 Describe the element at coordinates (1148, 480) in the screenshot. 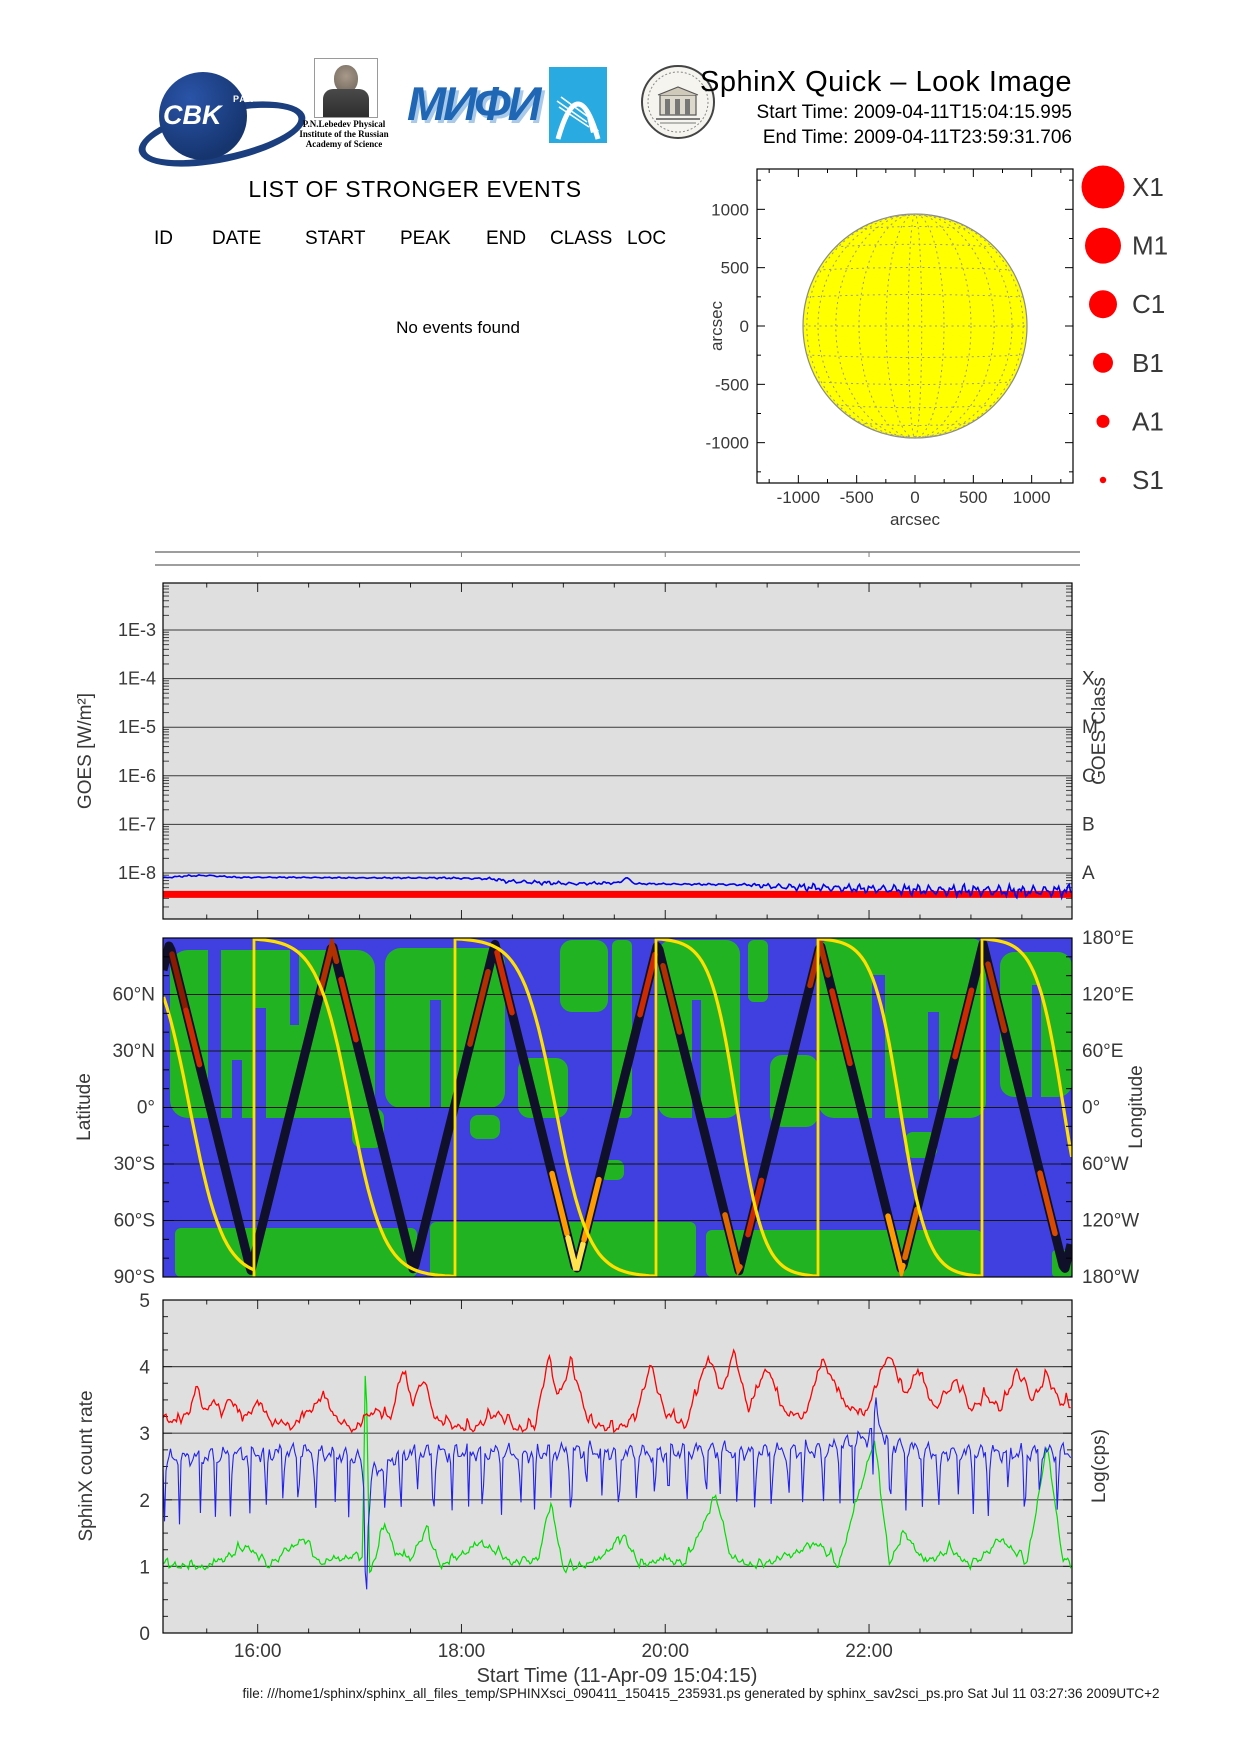

I see `axis-label: S1` at that location.